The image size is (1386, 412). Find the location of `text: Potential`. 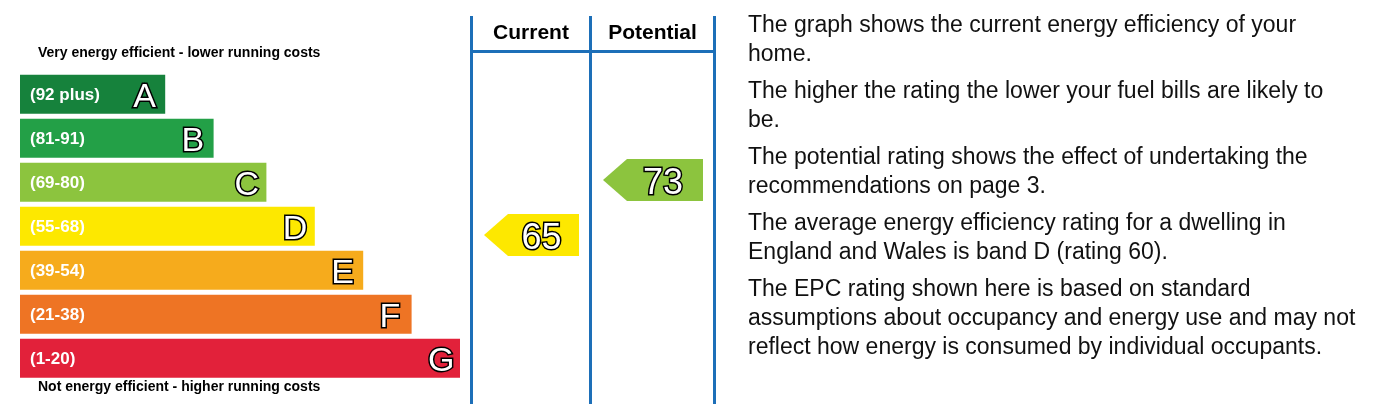

text: Potential is located at coordinates (652, 32).